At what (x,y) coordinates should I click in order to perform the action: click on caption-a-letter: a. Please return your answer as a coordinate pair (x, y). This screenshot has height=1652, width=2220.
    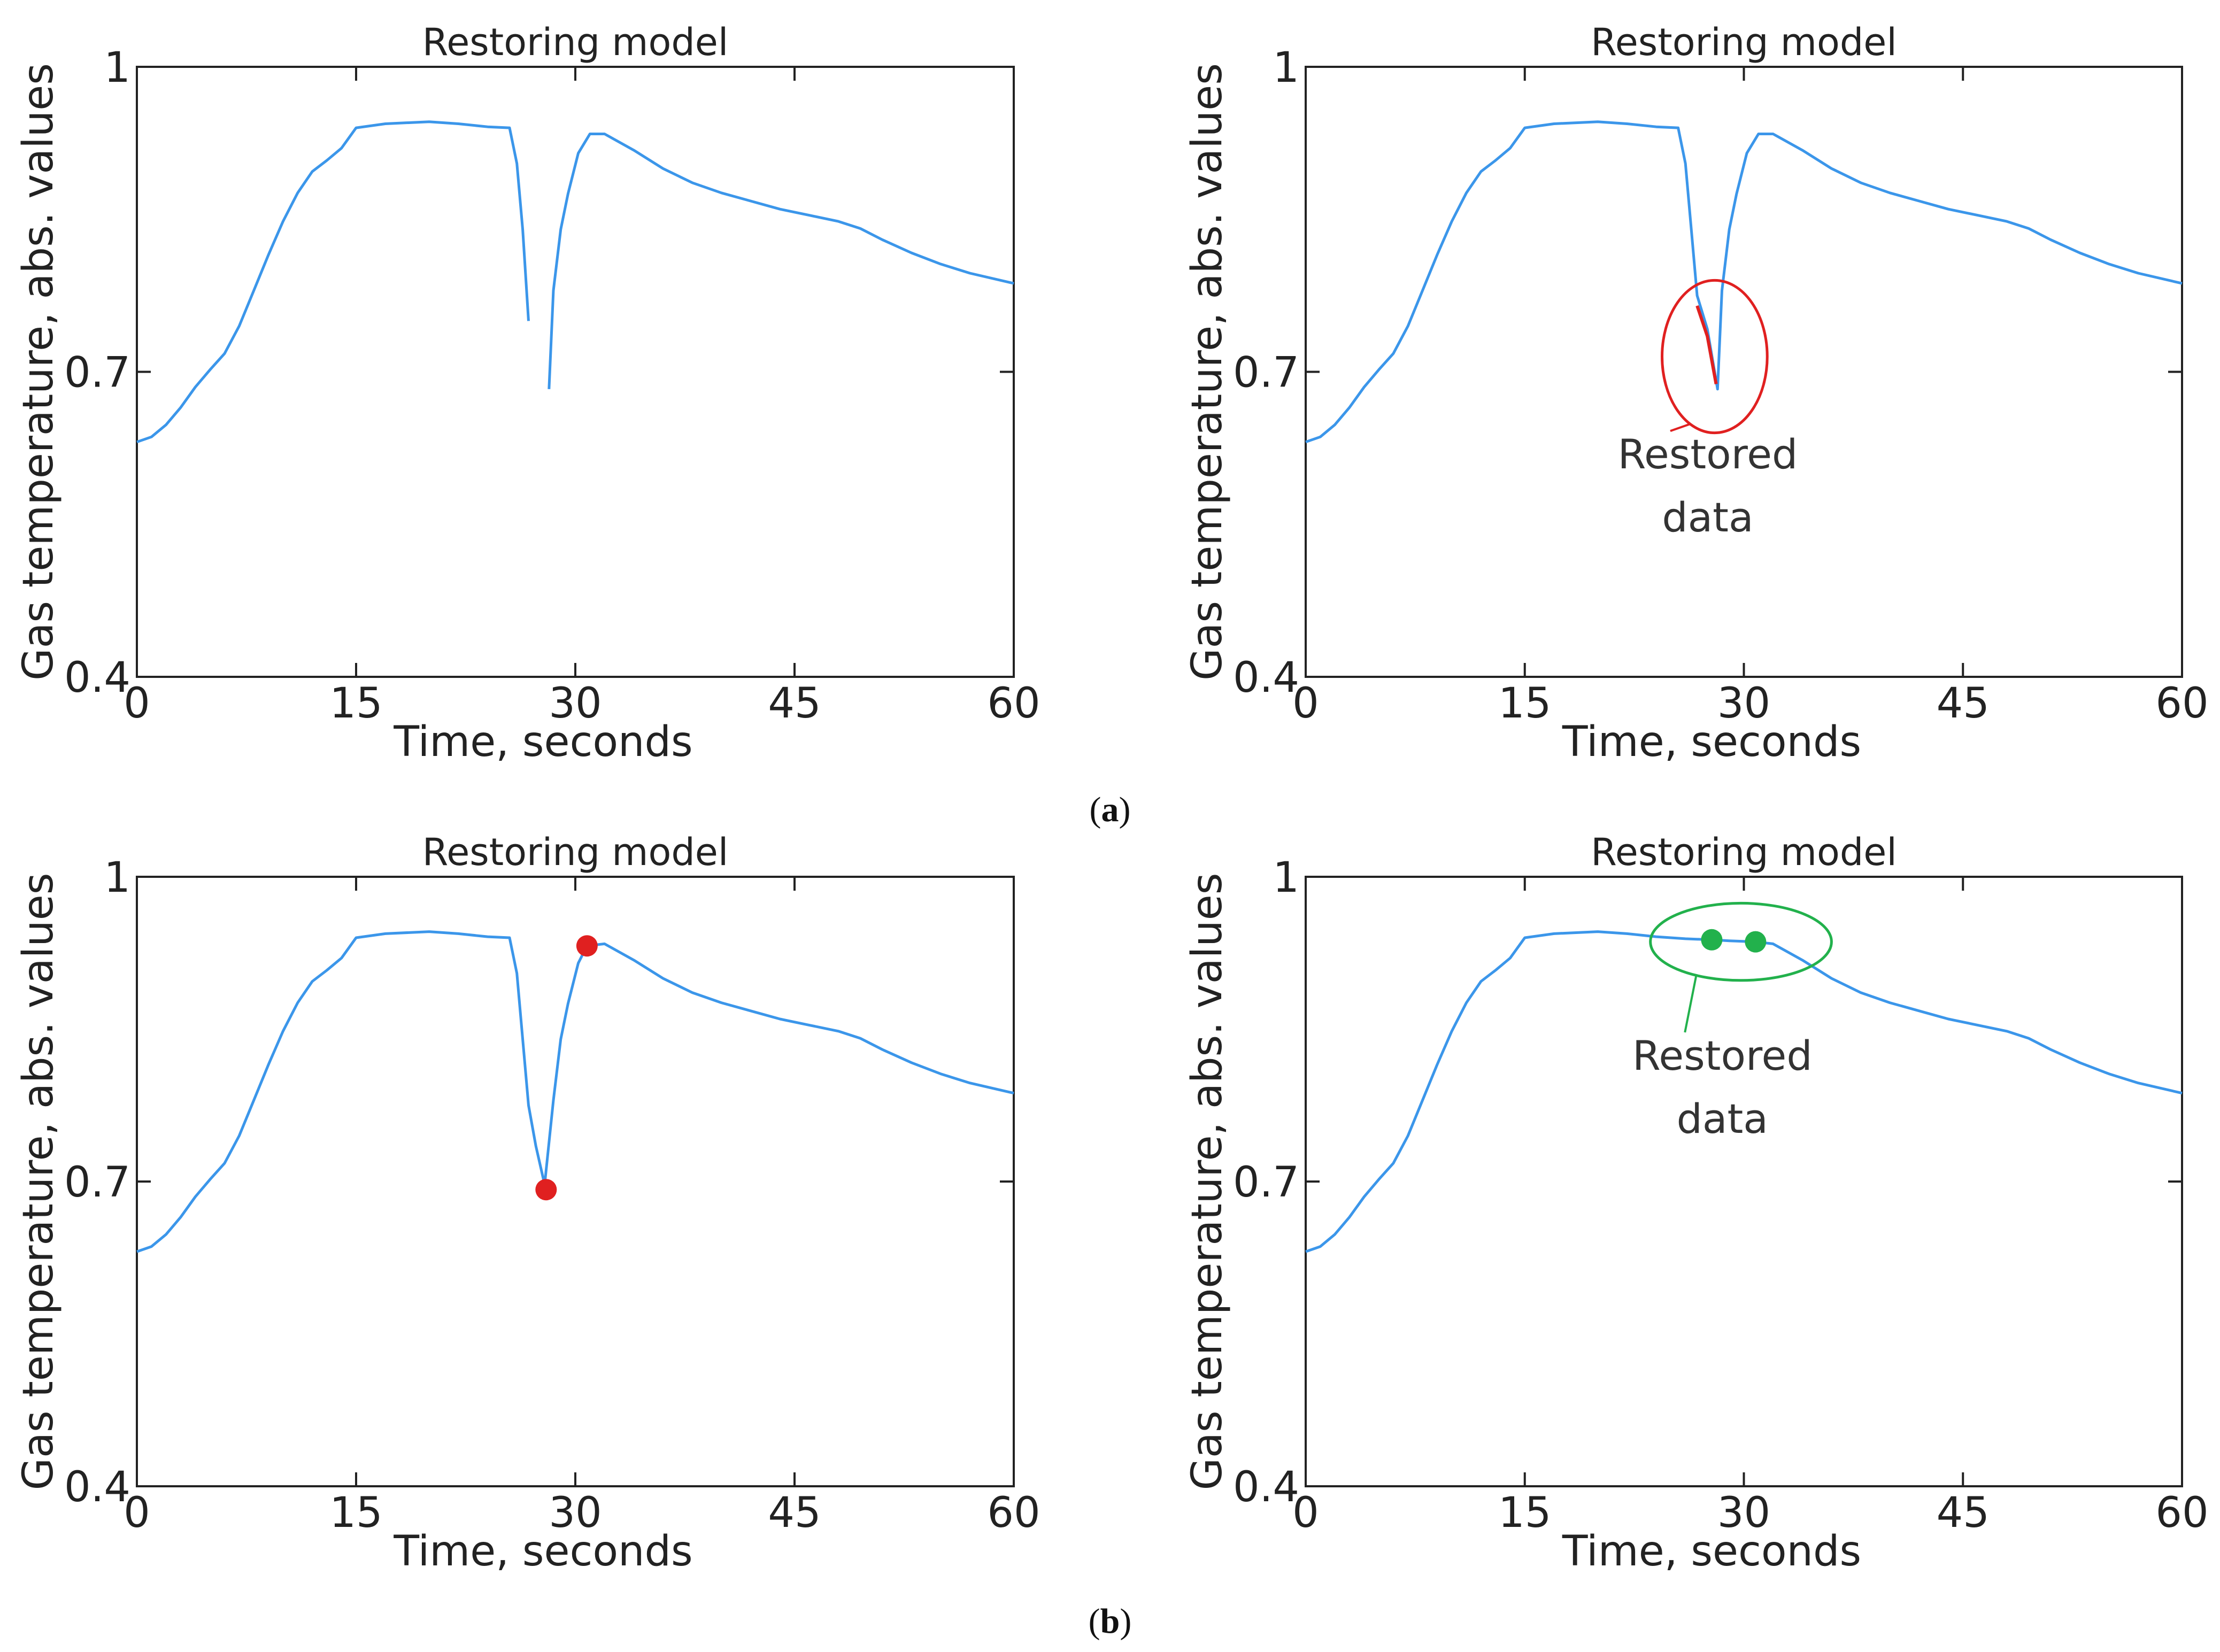
    Looking at the image, I should click on (1110, 810).